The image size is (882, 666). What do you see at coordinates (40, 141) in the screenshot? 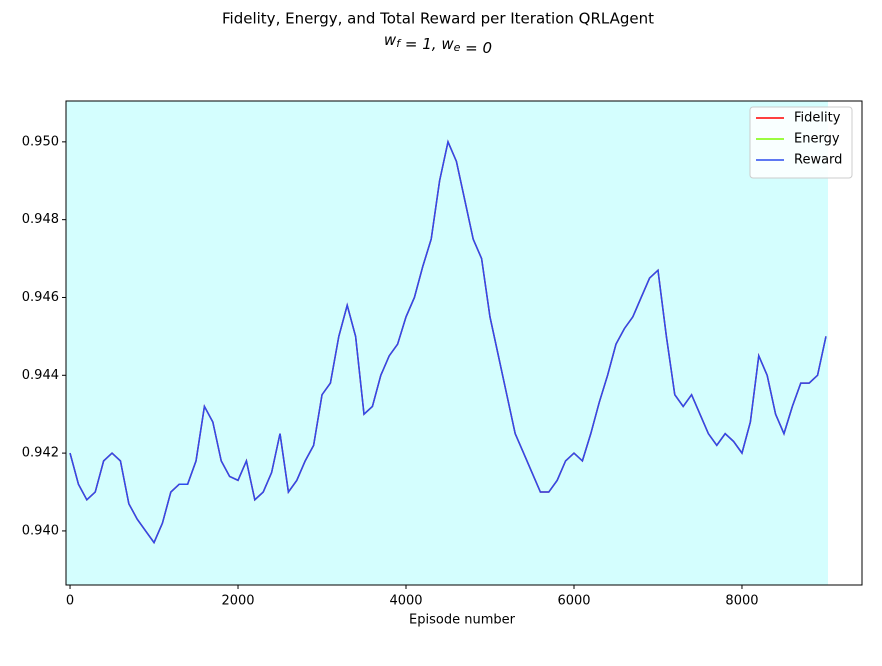
I see `y-tick-label: 0.950` at bounding box center [40, 141].